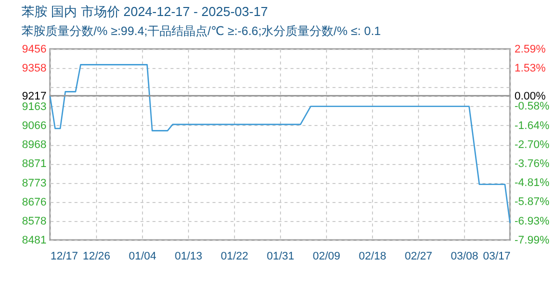 The width and height of the screenshot is (560, 300). I want to click on x-tick-label: 01/22, so click(234, 256).